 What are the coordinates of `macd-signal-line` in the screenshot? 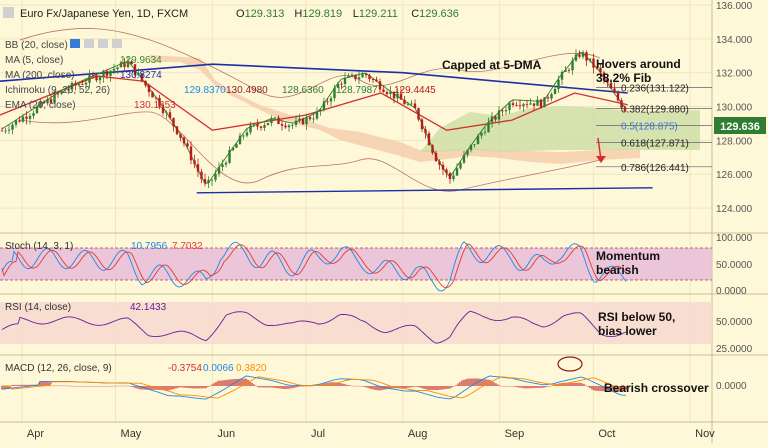 It's located at (314, 387).